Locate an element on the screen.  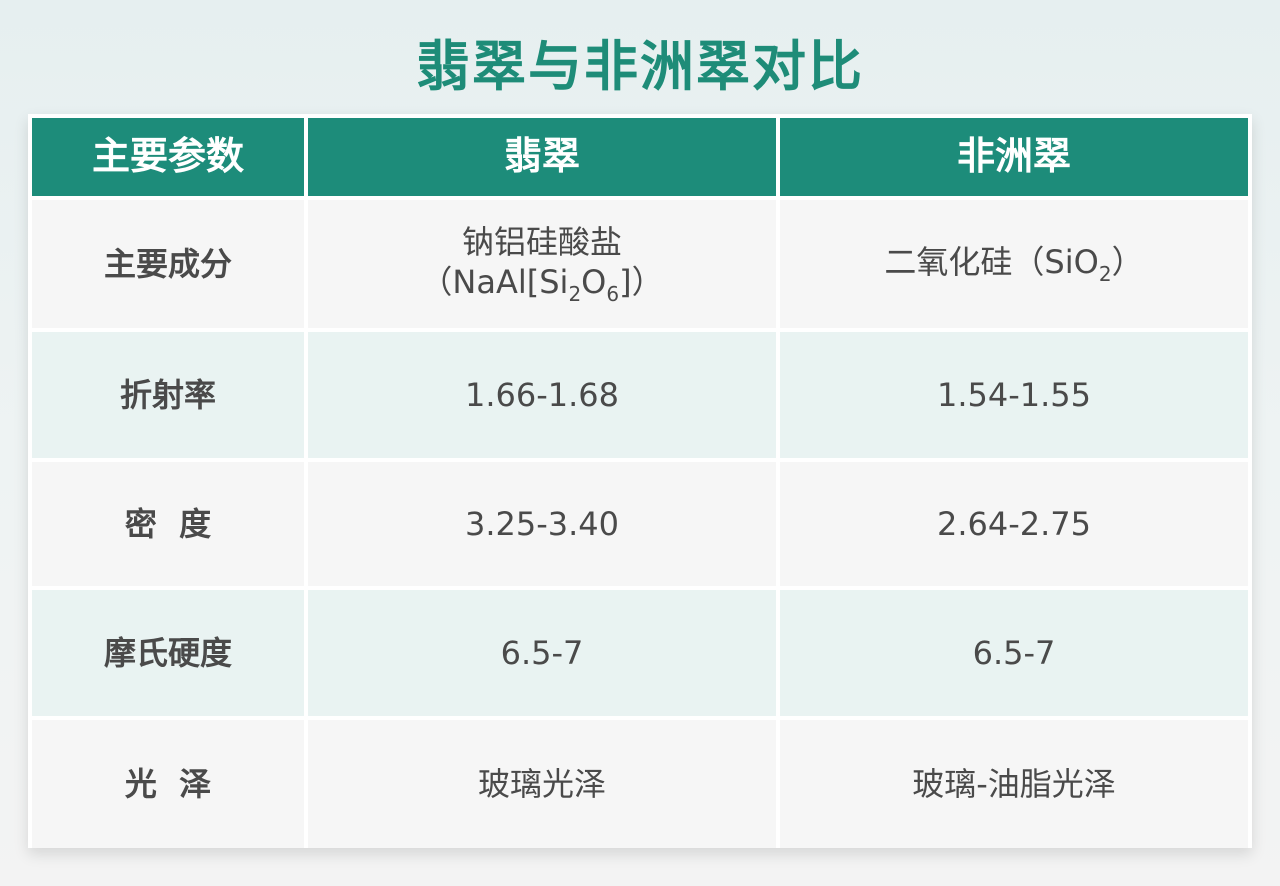
composition-formula: （NaAl[Si2O6]） is located at coordinates (542, 284).